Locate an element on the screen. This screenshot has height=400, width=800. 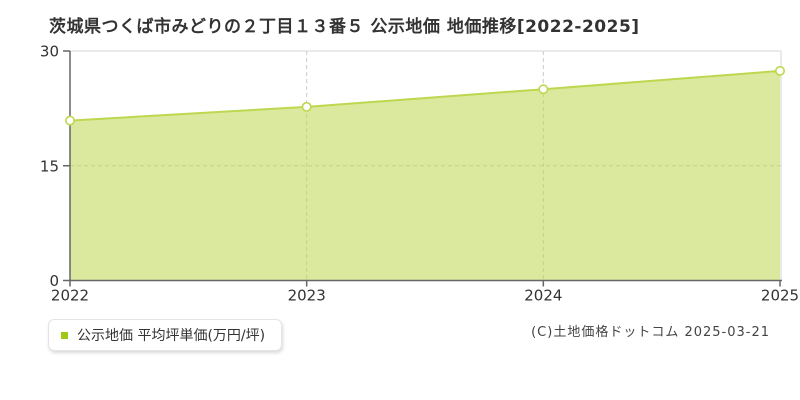
data-point-2025 is located at coordinates (779, 70).